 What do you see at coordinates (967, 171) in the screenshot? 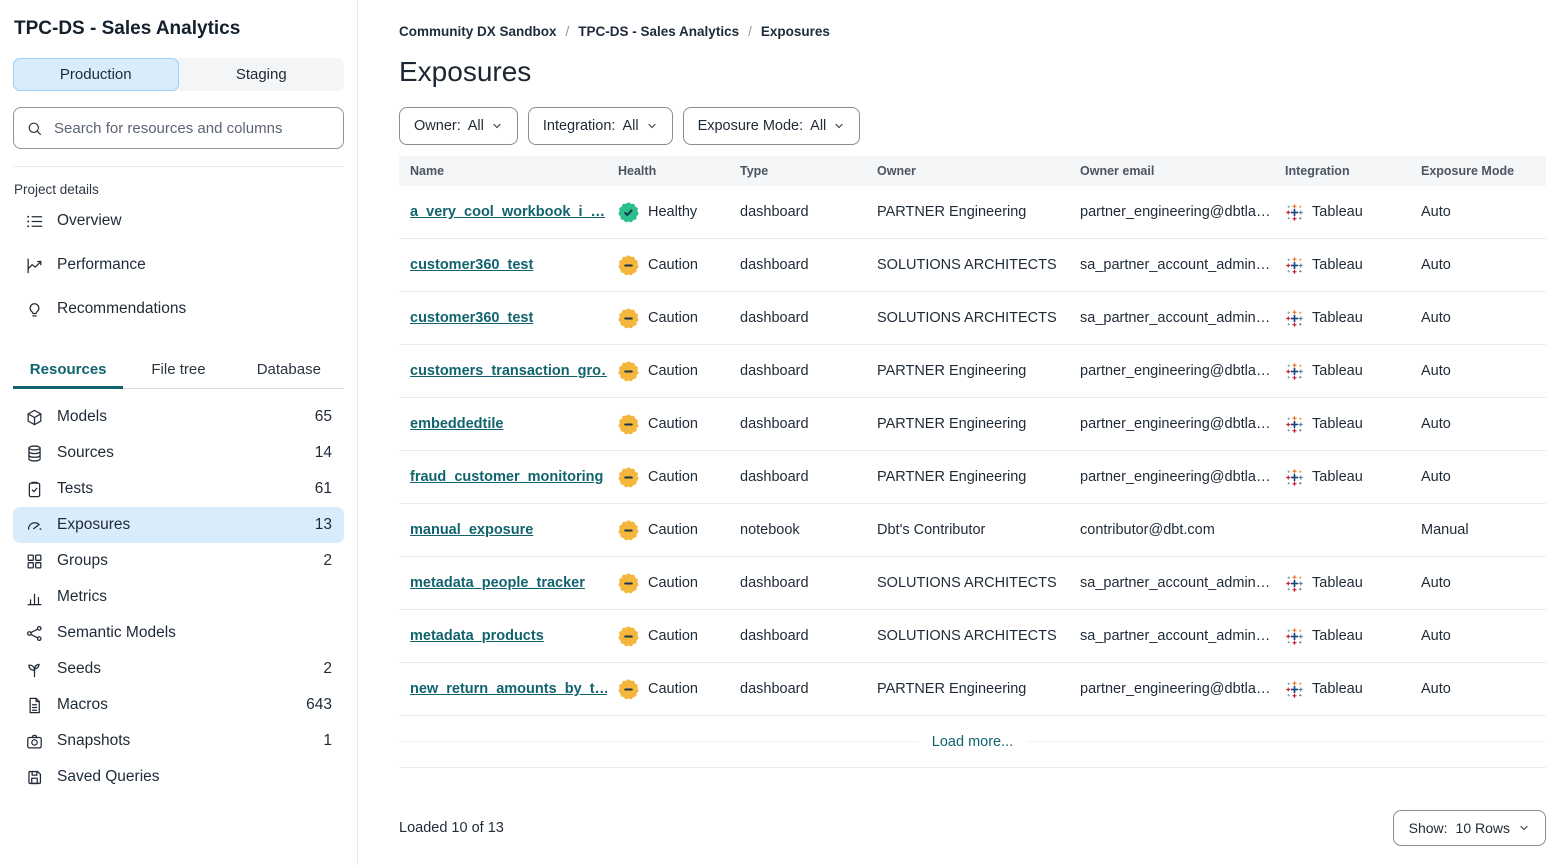
I see `column-header-owner: Owner` at bounding box center [967, 171].